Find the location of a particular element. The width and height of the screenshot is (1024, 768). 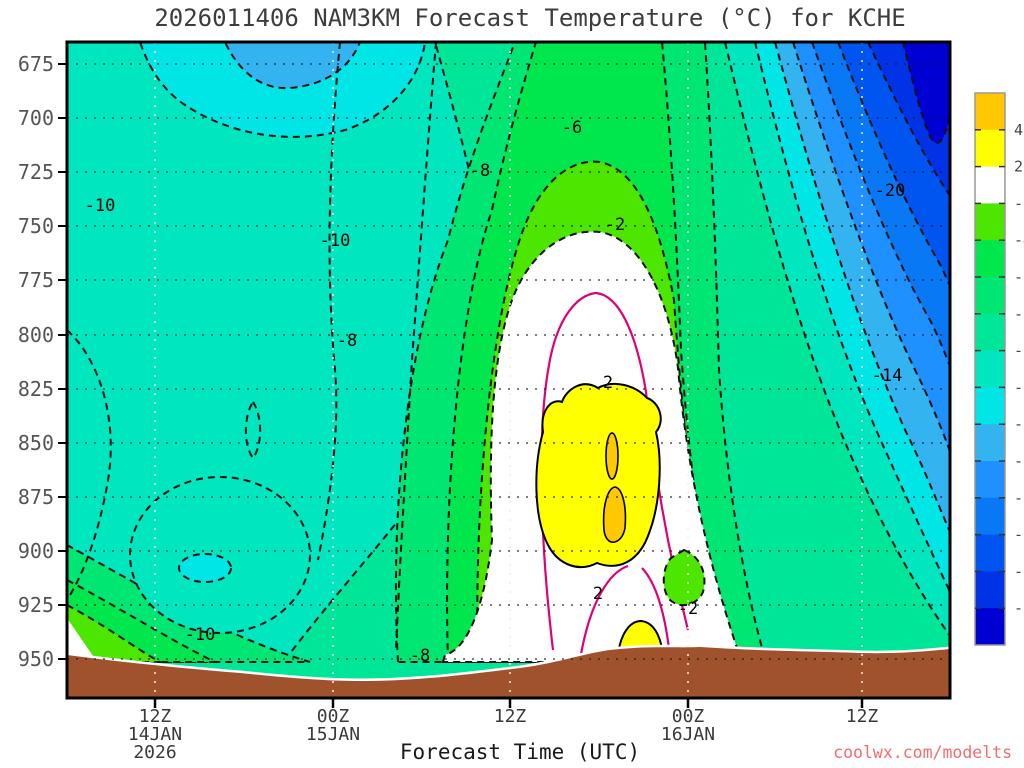

y-tick-label: 700 is located at coordinates (36, 118).